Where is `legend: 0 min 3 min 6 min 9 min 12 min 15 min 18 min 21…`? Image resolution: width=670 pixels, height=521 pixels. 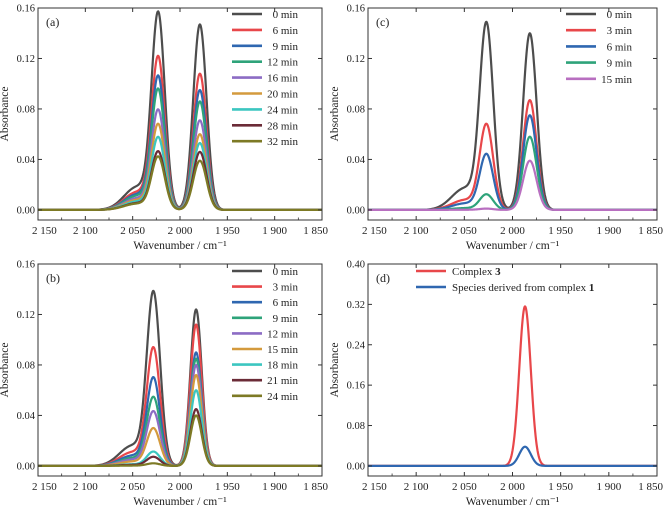
legend: 0 min 3 min 6 min 9 min 12 min 15 min 18 min 21… is located at coordinates (265, 334).